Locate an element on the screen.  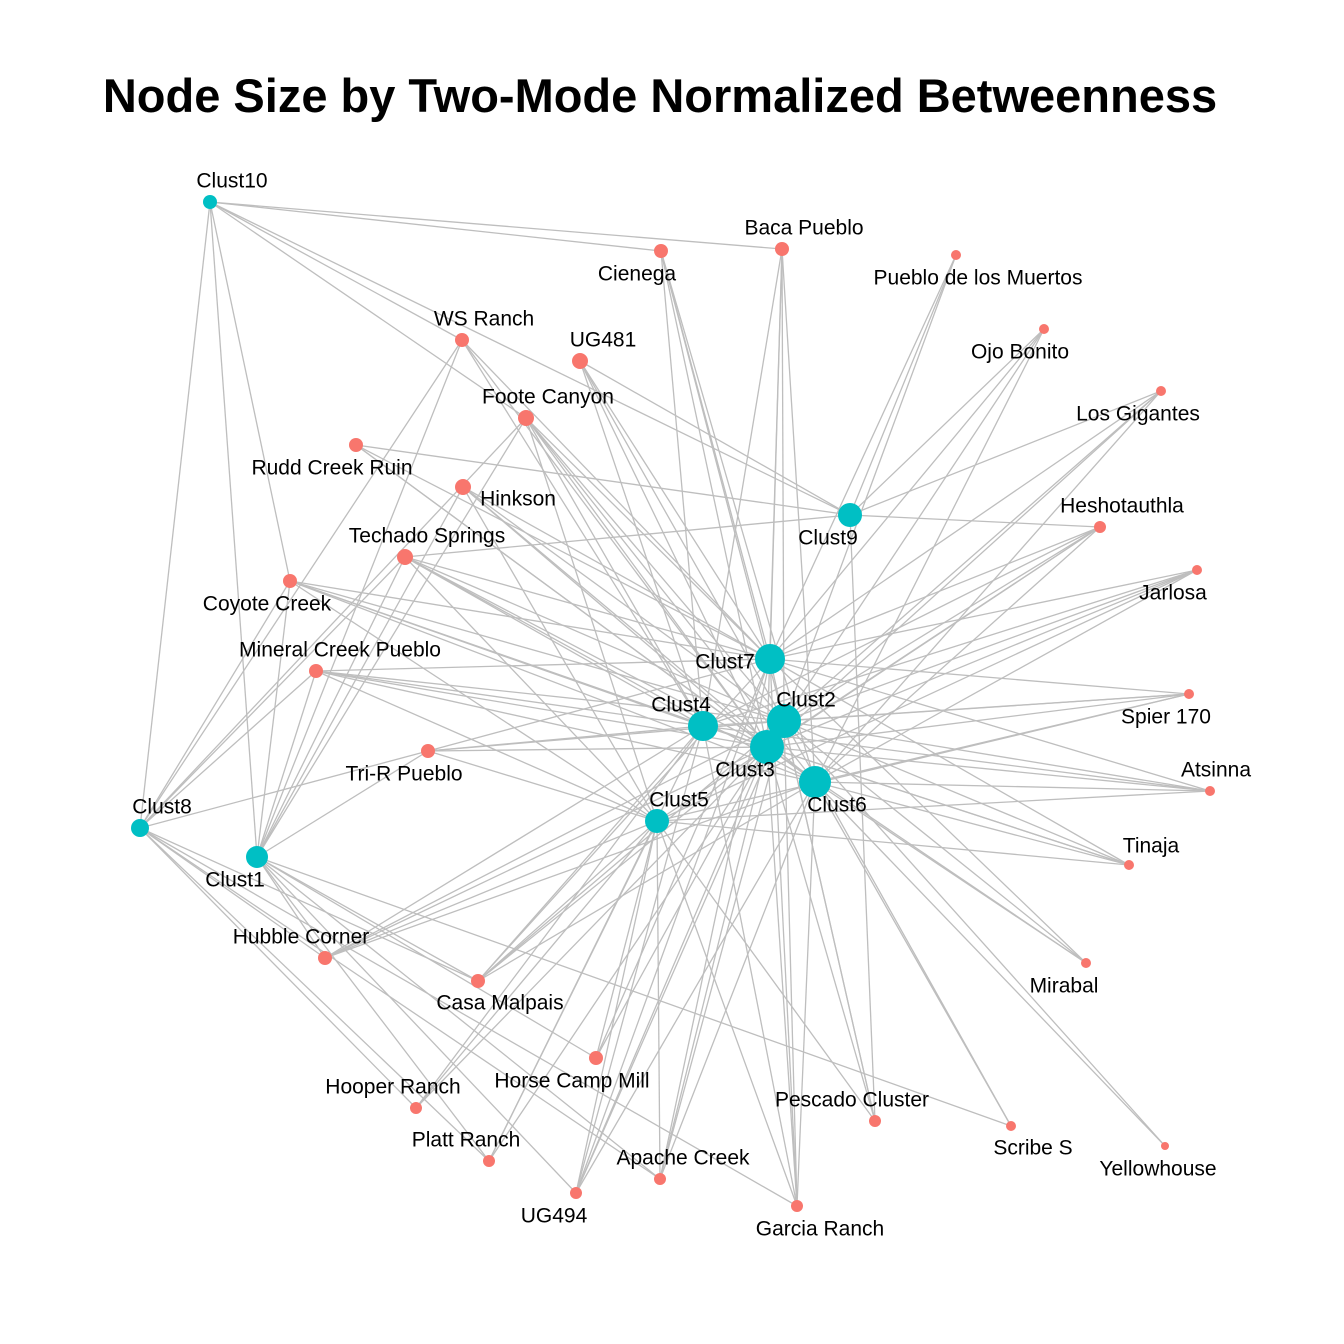
edge-Clust6-LosGigantes is located at coordinates (988, 586).